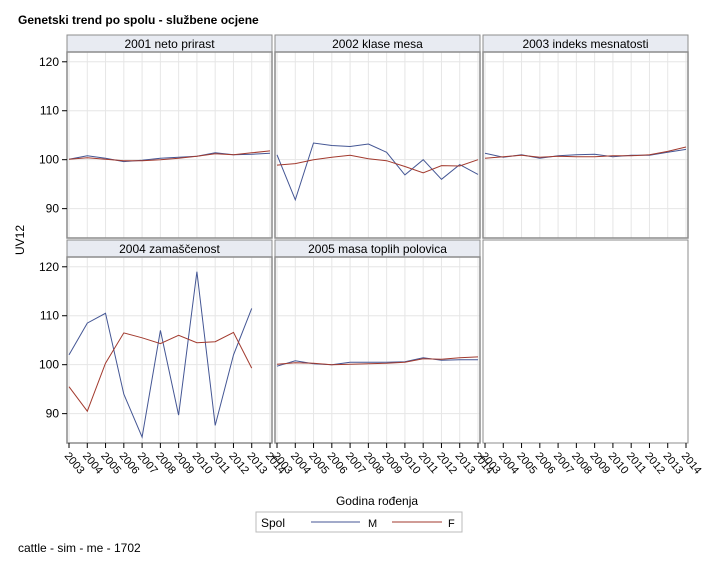  What do you see at coordinates (372, 524) in the screenshot?
I see `legend-entry-m: M` at bounding box center [372, 524].